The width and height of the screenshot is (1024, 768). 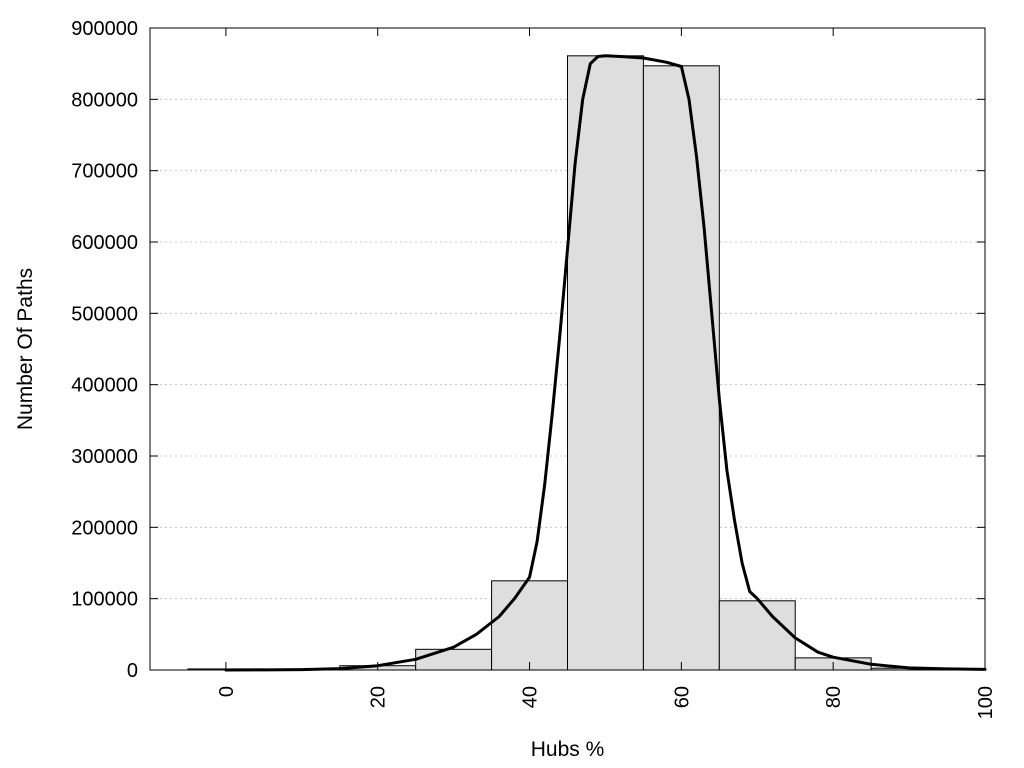 What do you see at coordinates (132, 671) in the screenshot?
I see `y-tick-label: 0` at bounding box center [132, 671].